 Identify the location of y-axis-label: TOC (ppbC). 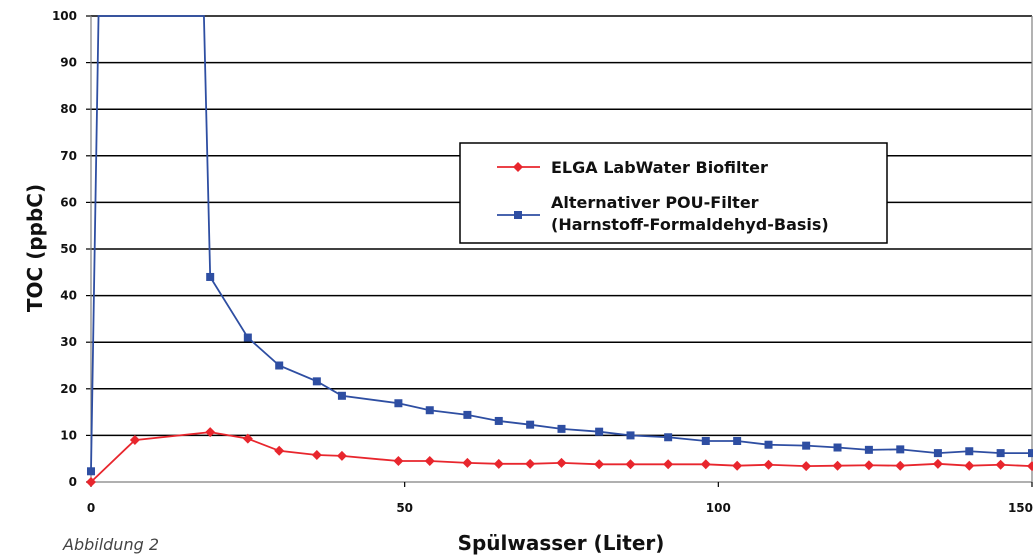
(35, 248).